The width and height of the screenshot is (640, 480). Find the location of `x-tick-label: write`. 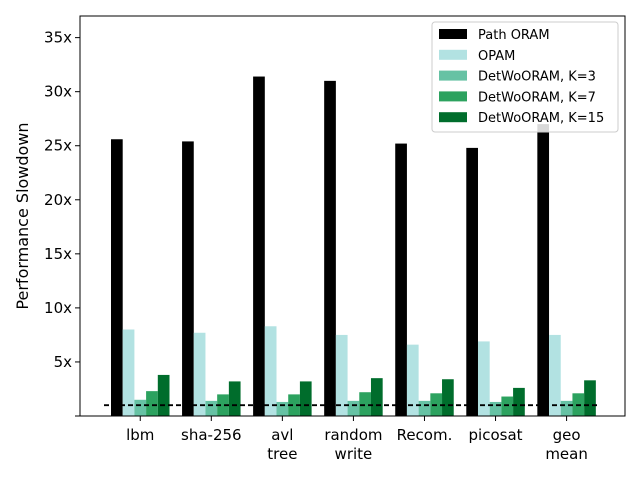

x-tick-label: write is located at coordinates (354, 454).